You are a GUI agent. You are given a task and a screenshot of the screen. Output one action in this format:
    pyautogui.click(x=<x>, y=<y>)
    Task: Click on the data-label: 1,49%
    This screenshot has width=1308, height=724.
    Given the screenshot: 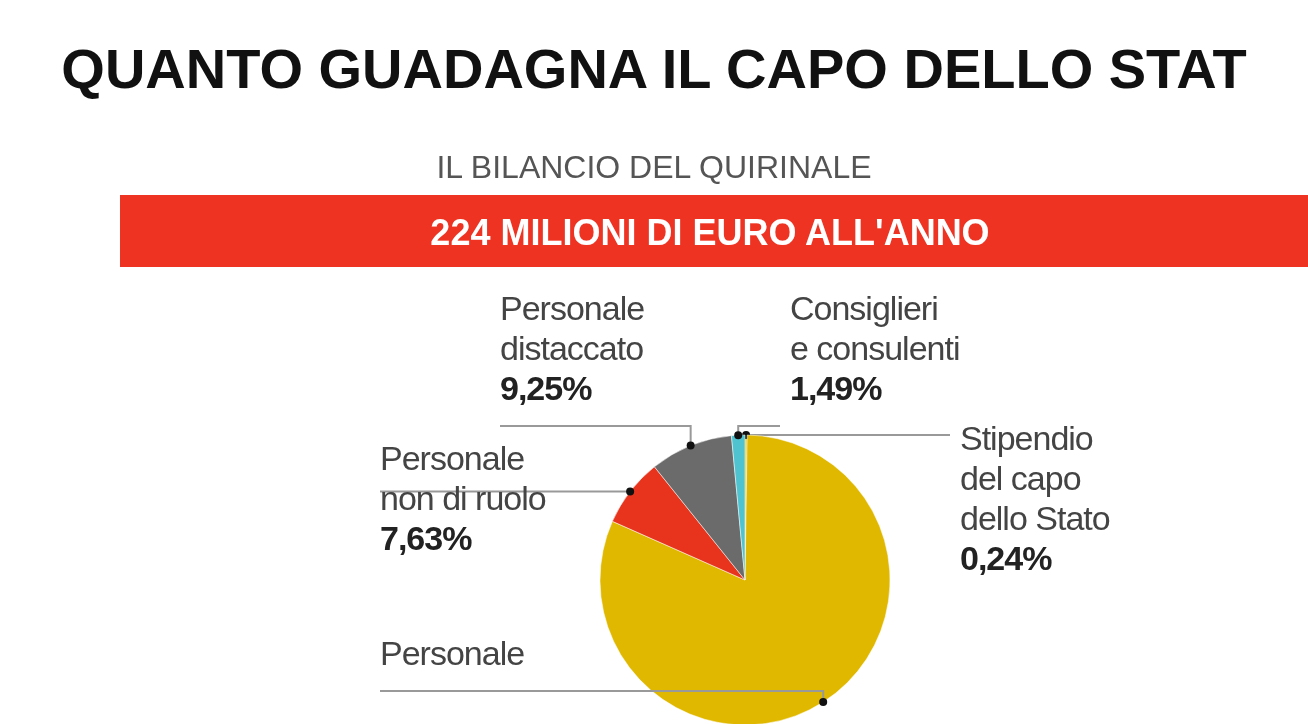 What is the action you would take?
    pyautogui.click(x=836, y=388)
    